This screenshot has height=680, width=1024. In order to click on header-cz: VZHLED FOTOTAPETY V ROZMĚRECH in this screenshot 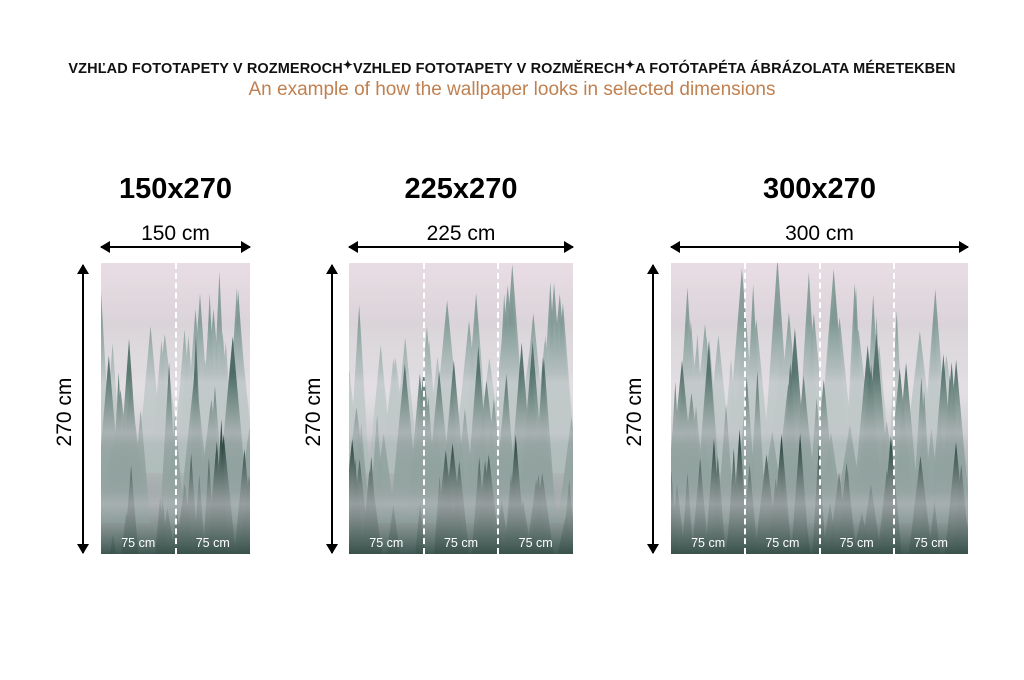, I will do `click(488, 69)`.